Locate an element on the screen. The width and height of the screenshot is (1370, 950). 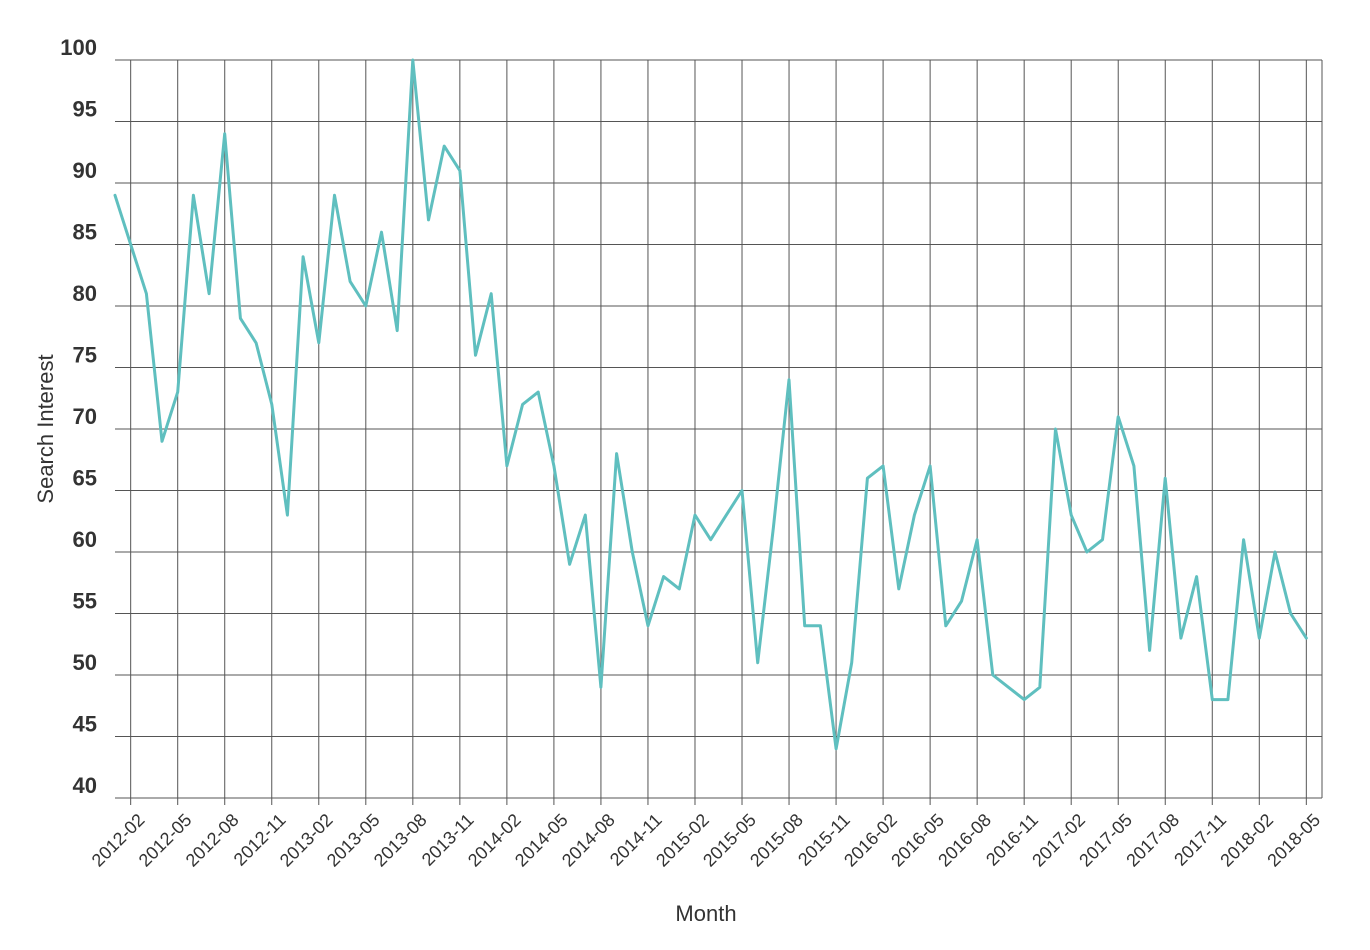
x-tick-label: 2016-08 is located at coordinates (964, 840).